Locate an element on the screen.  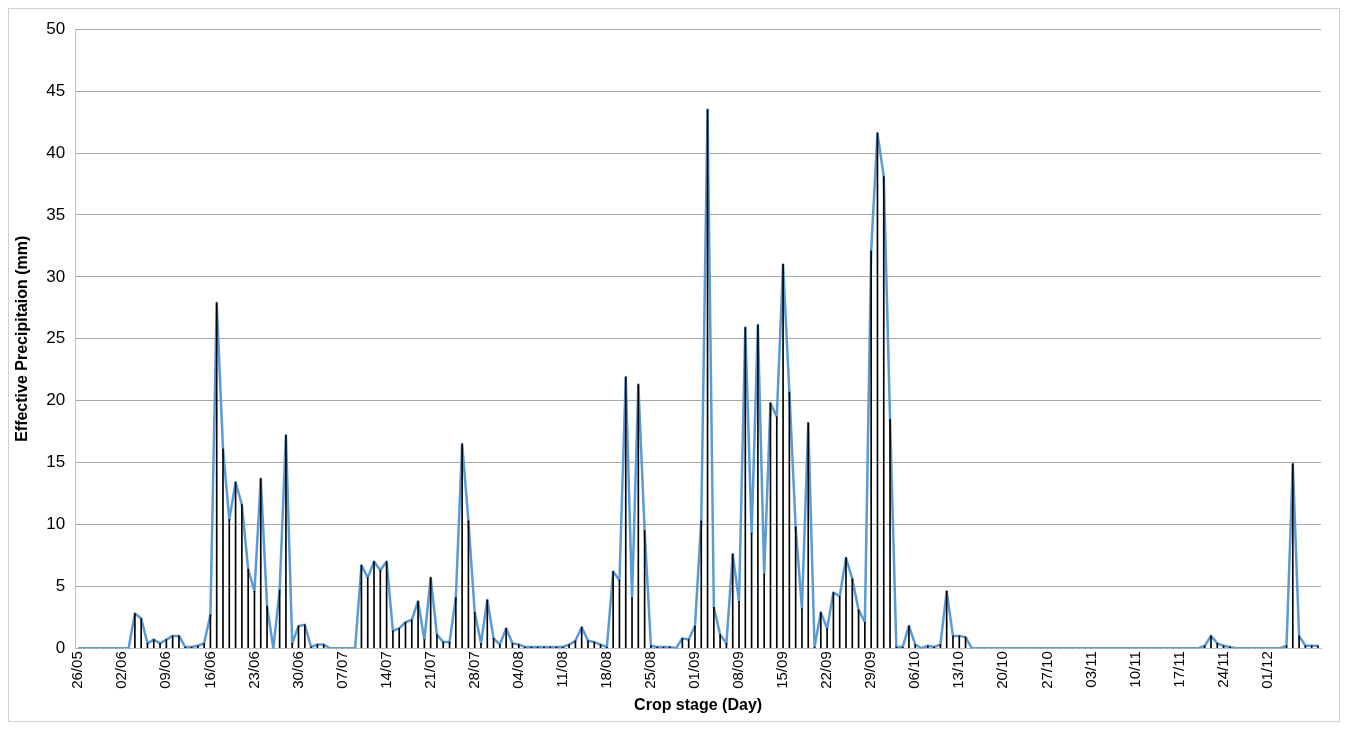
y-tick-label: 10 is located at coordinates (56, 524).